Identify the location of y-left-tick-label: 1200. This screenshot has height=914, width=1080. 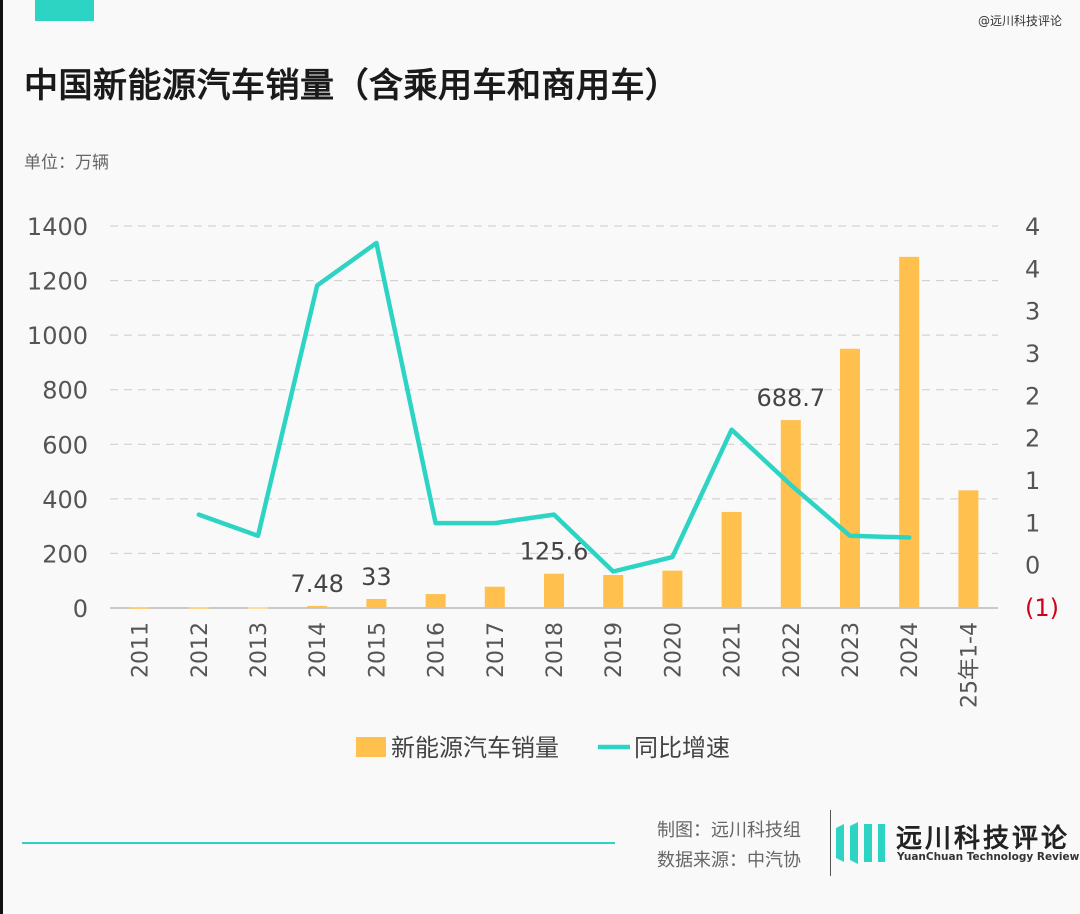
(57, 282).